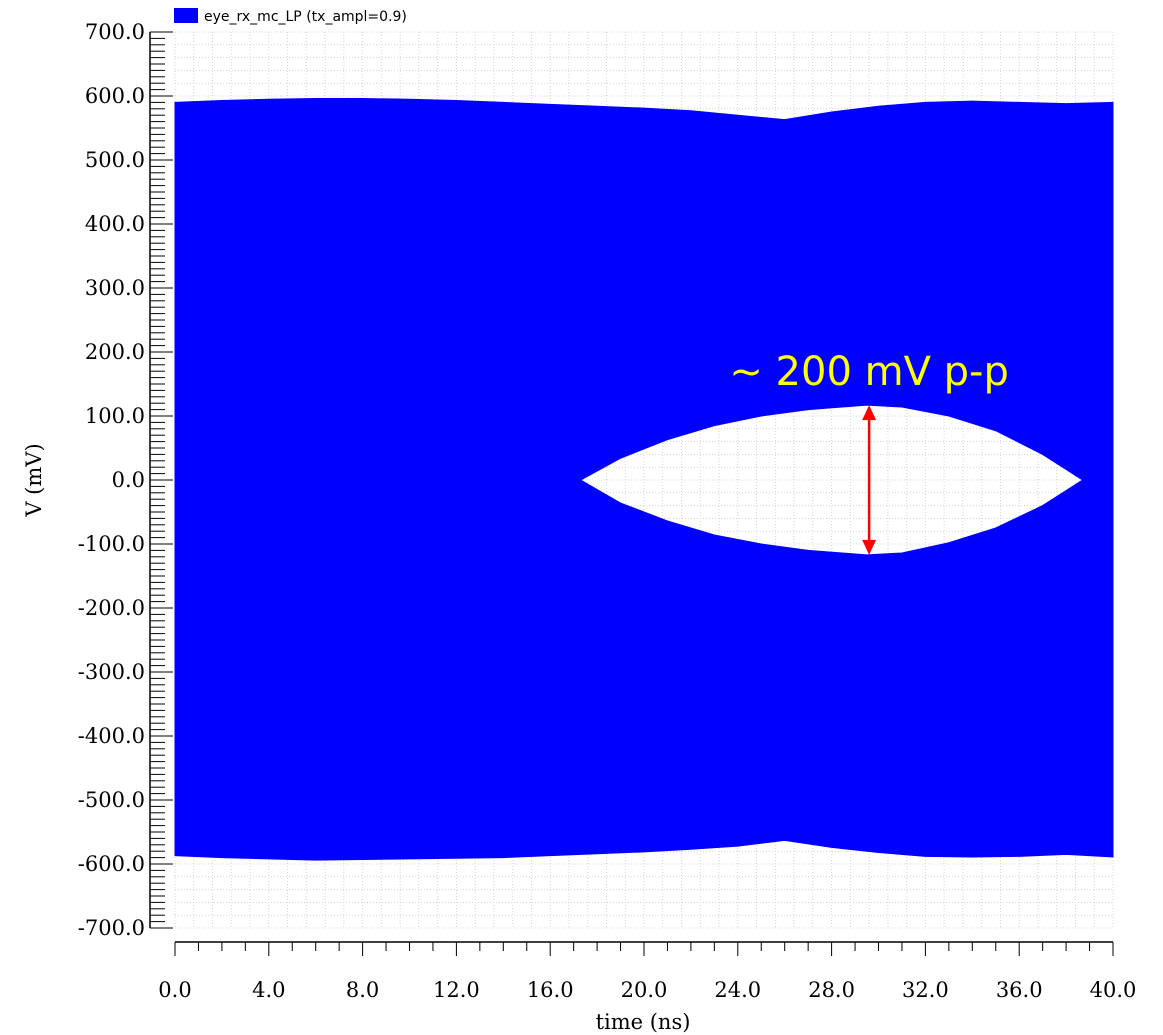 Image resolution: width=1163 pixels, height=1035 pixels. Describe the element at coordinates (362, 990) in the screenshot. I see `x-tick-label: 8.0` at that location.